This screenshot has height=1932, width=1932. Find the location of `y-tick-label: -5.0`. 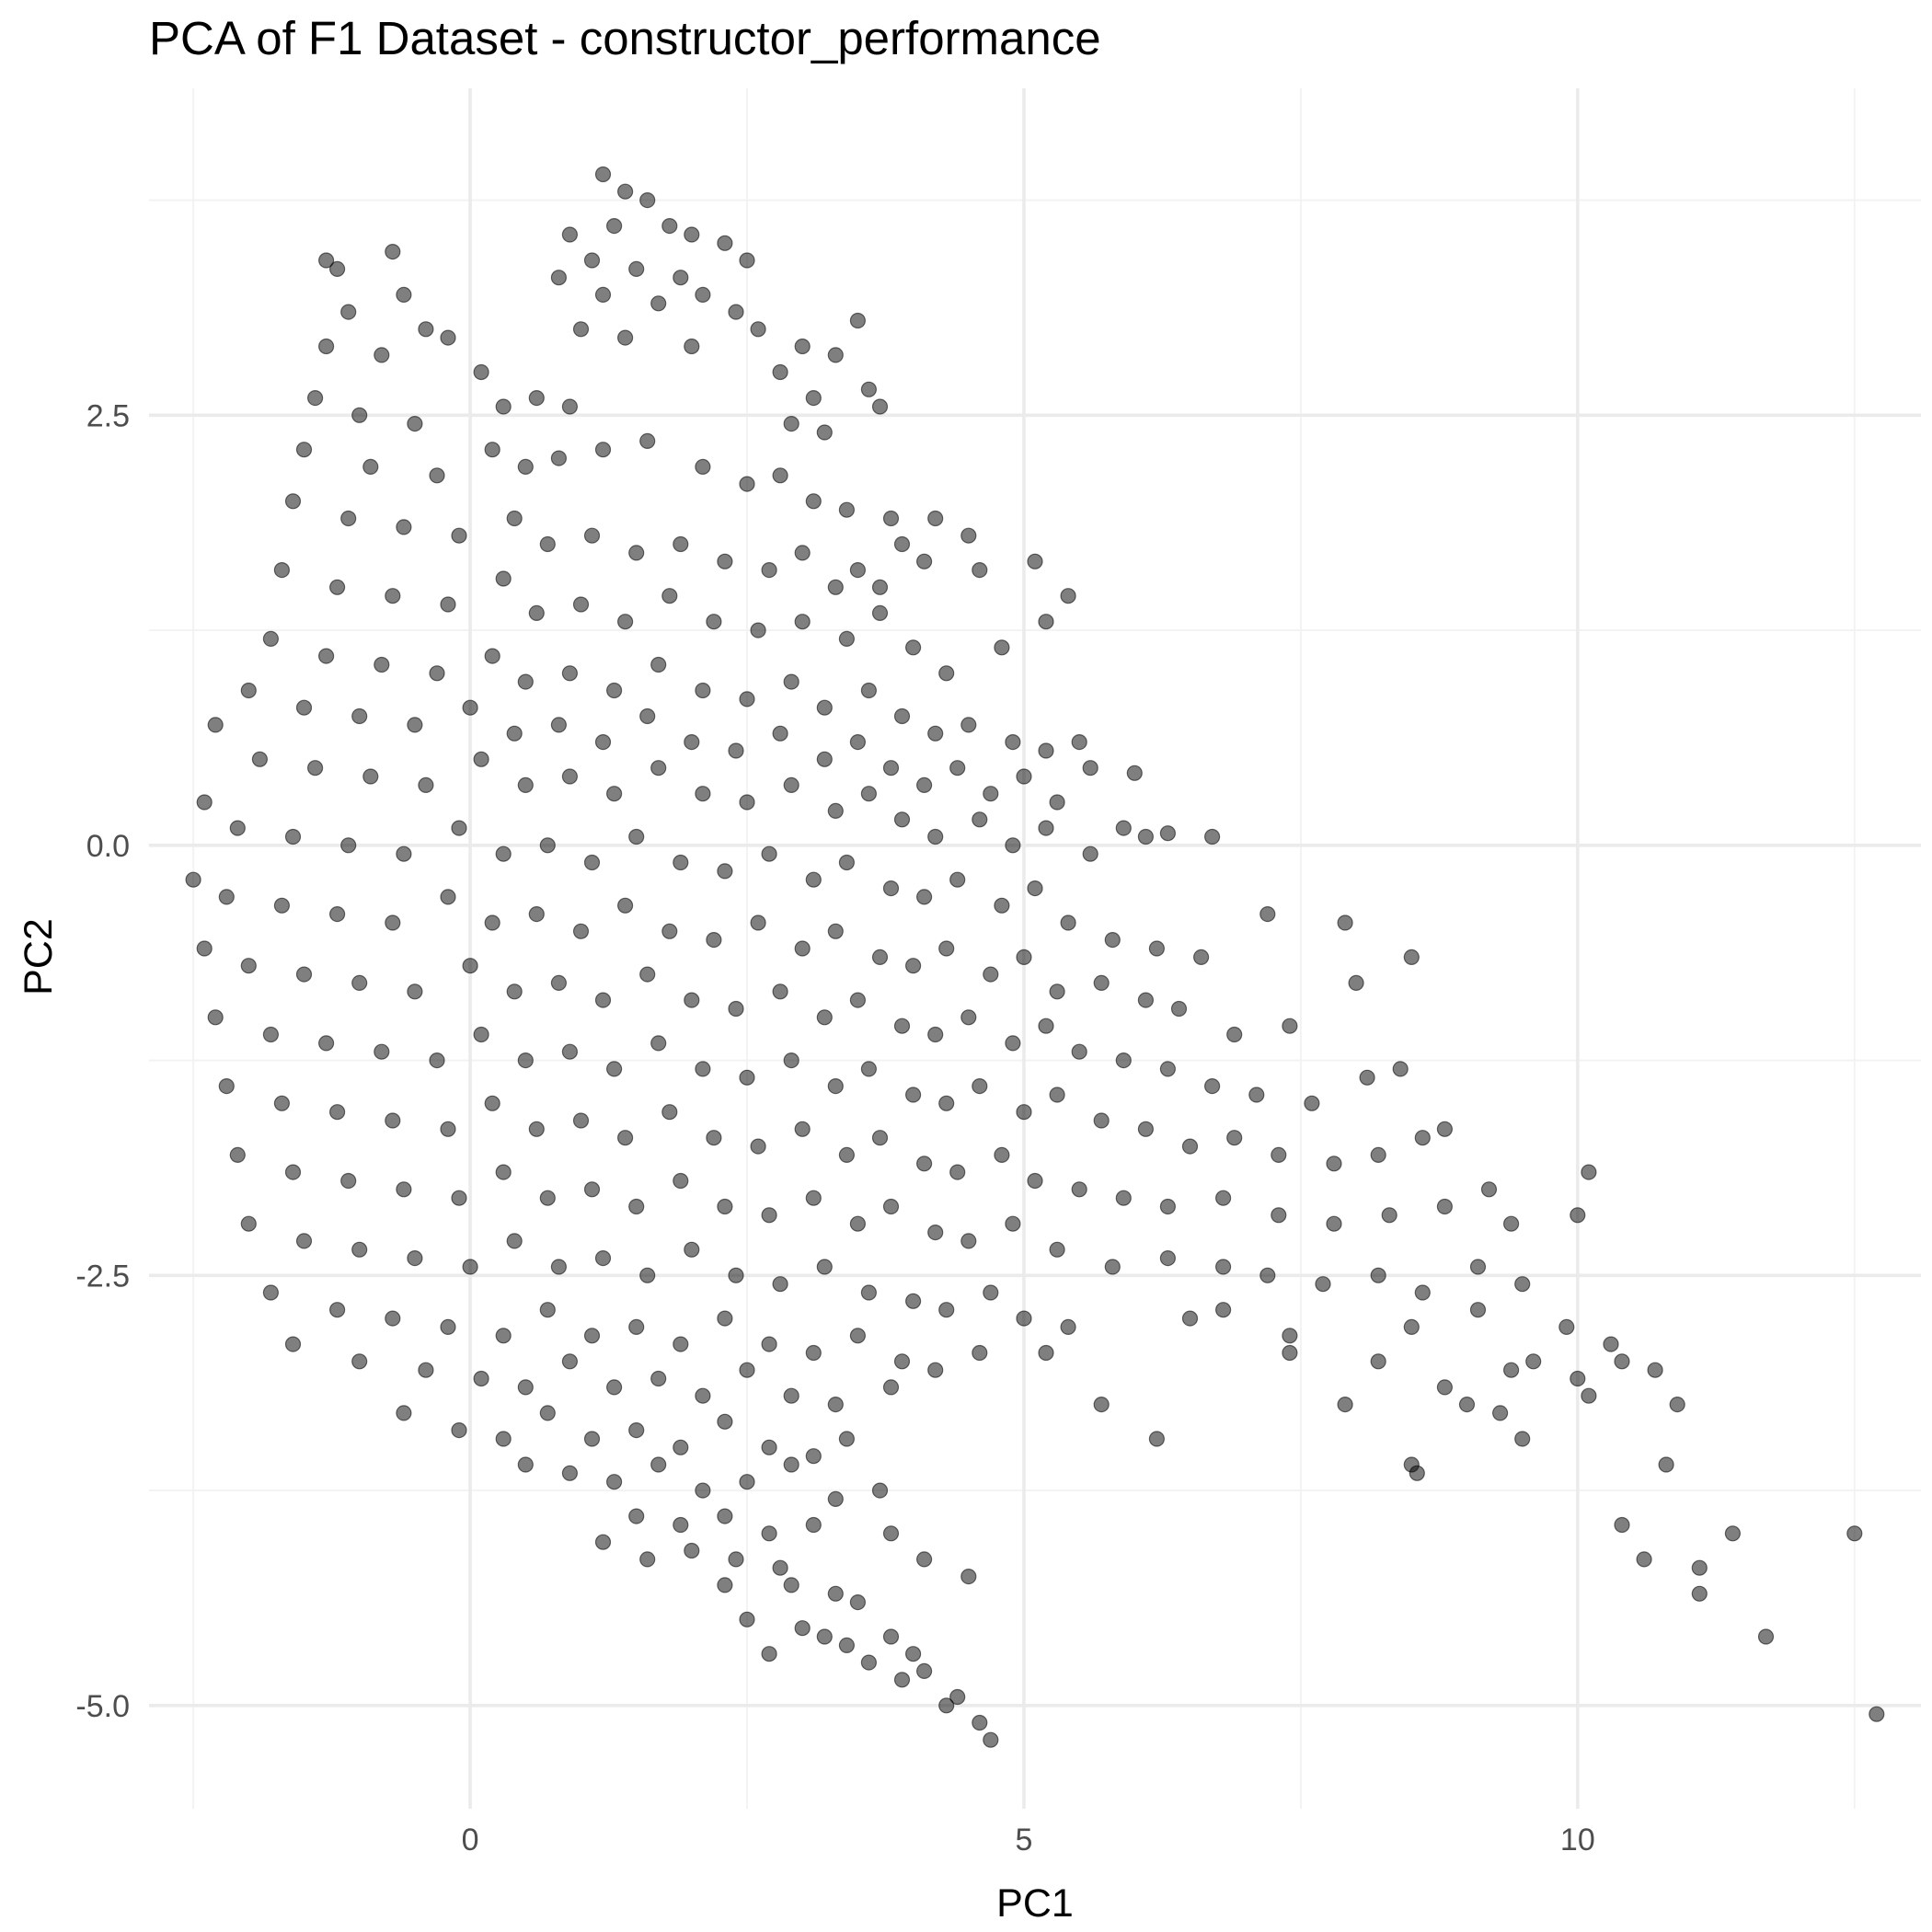

y-tick-label: -5.0 is located at coordinates (102, 1706).